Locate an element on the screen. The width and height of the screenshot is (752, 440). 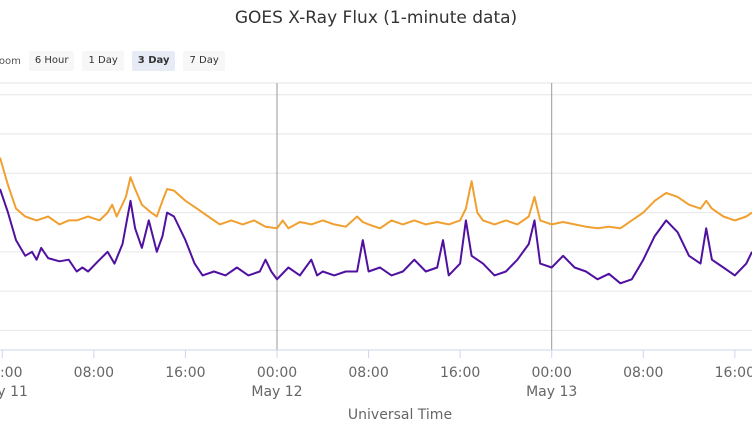
zoom-label: Zoom is located at coordinates (10, 61).